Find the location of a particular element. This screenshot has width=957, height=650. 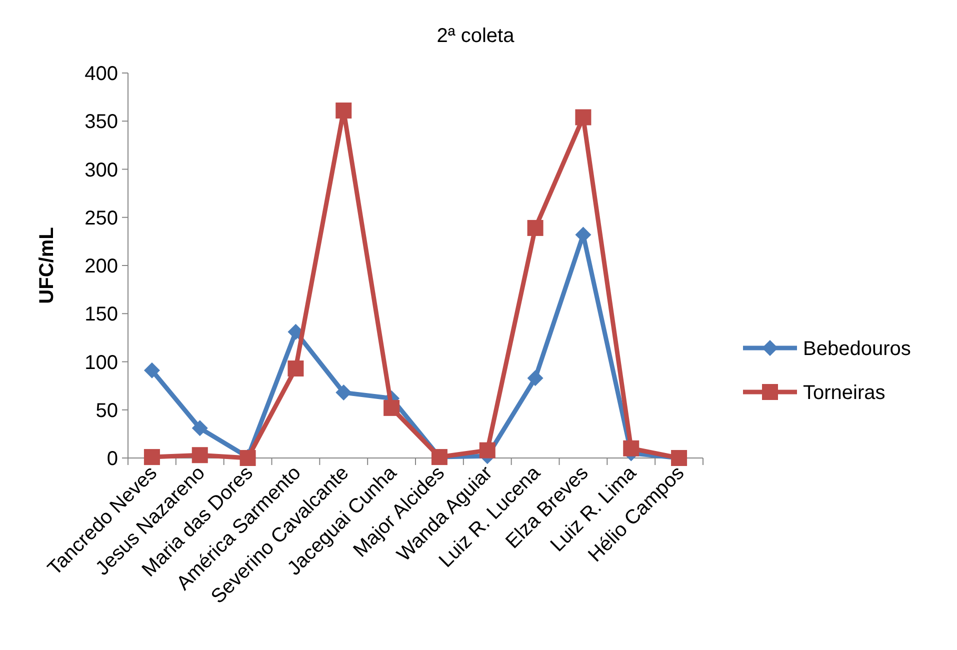

y-tick-label: 400 is located at coordinates (101, 74).